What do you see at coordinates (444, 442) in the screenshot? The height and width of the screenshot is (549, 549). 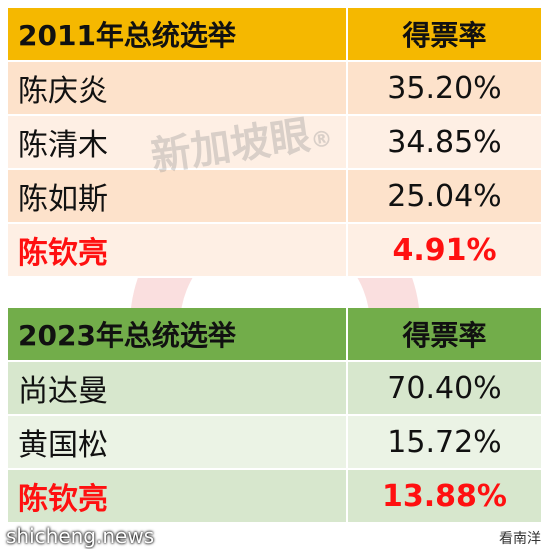 I see `table-cell: 15.72%` at bounding box center [444, 442].